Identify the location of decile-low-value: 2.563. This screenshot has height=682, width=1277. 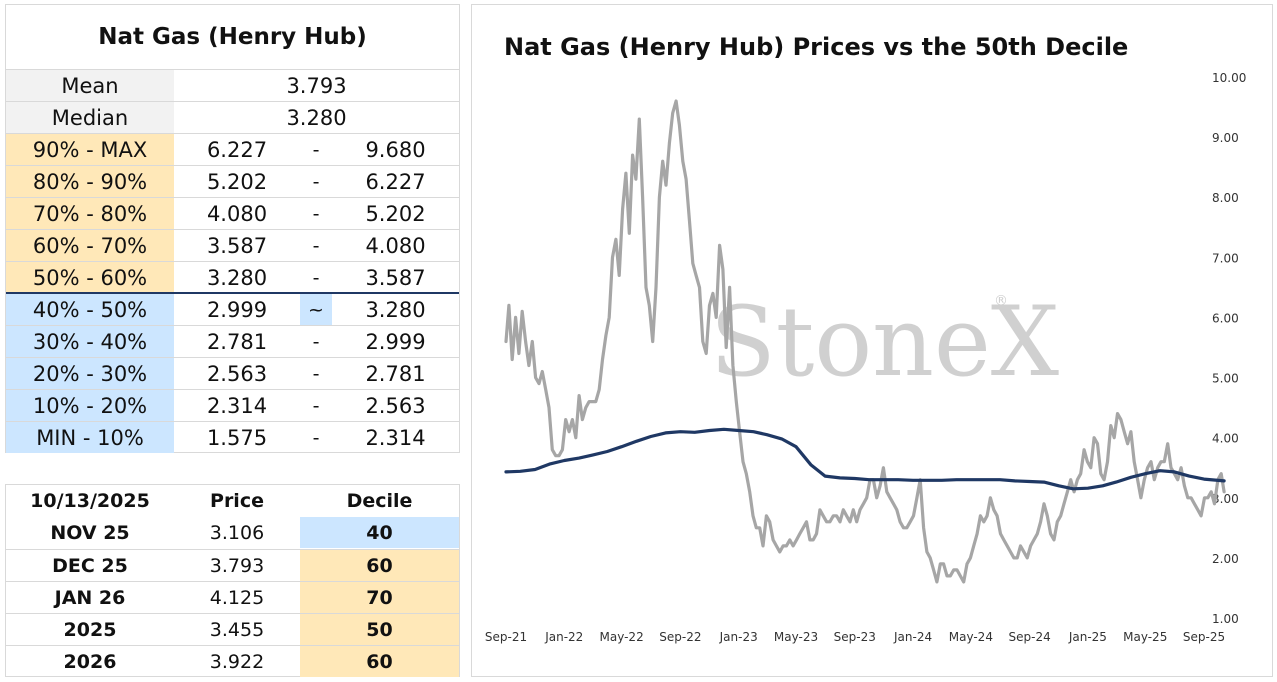
(237, 373).